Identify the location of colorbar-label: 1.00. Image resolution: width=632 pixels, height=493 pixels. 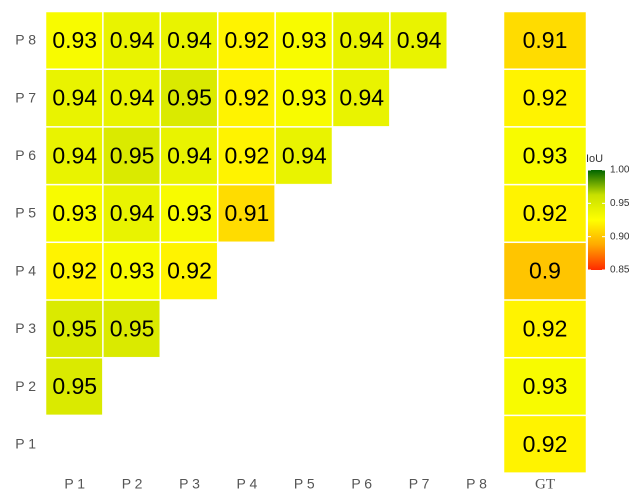
(620, 170).